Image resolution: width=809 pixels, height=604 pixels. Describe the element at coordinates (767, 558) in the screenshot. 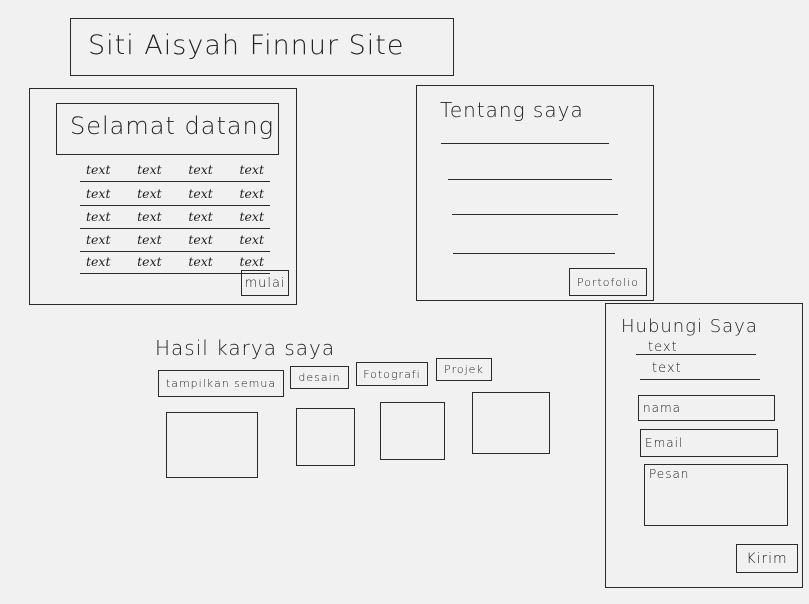

I see `send-button: Kirim` at that location.